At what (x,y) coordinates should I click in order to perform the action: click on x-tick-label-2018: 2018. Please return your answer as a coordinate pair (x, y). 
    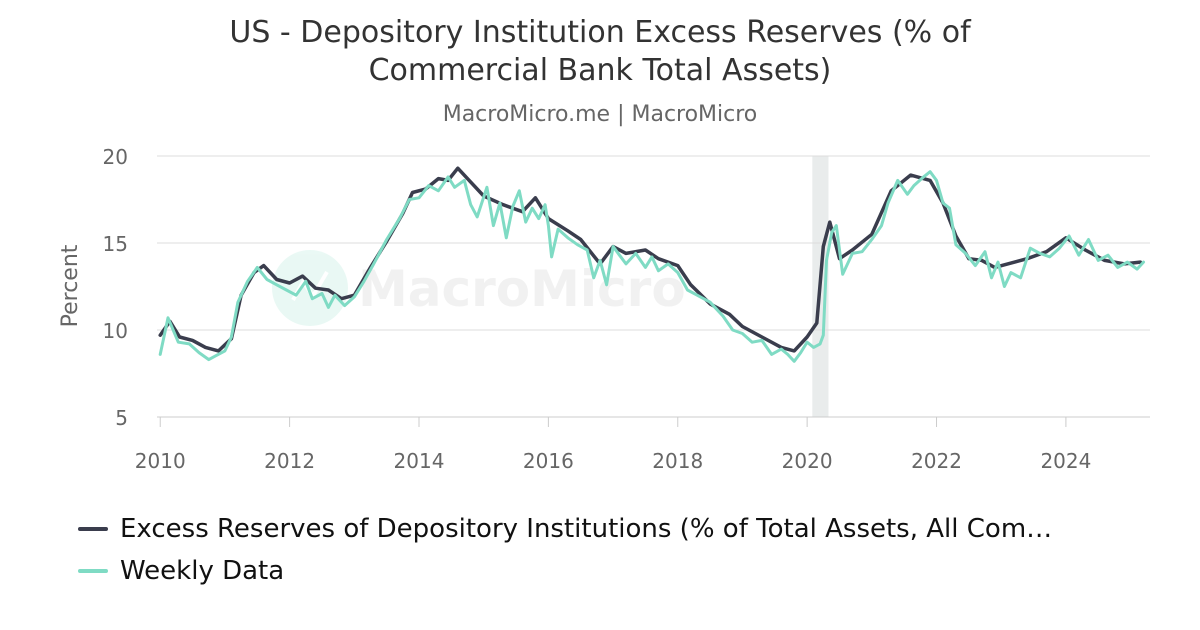
    Looking at the image, I should click on (677, 461).